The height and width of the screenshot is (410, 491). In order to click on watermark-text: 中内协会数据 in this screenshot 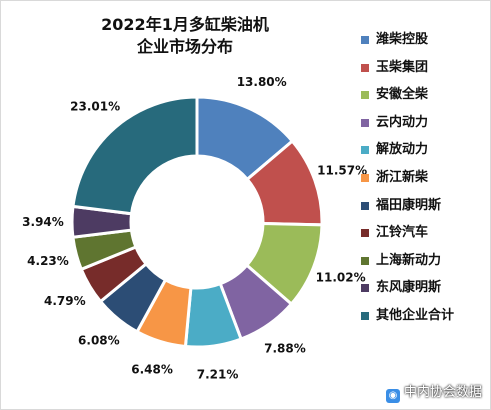, I will do `click(443, 392)`.